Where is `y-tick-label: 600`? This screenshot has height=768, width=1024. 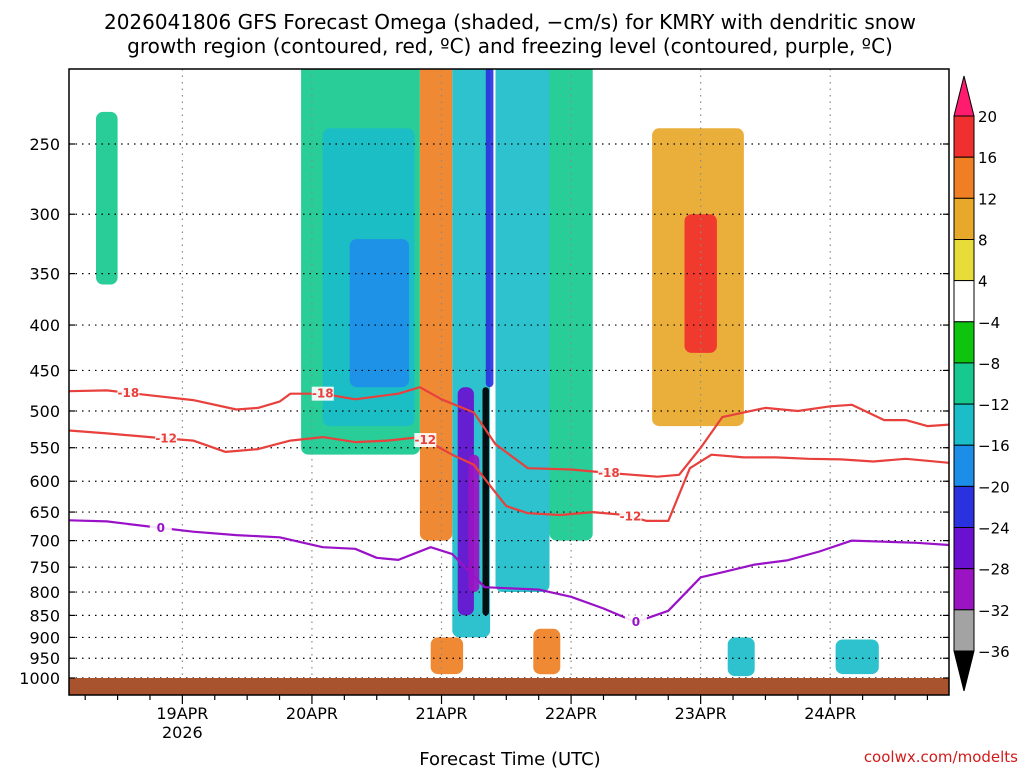 y-tick-label: 600 is located at coordinates (44, 481).